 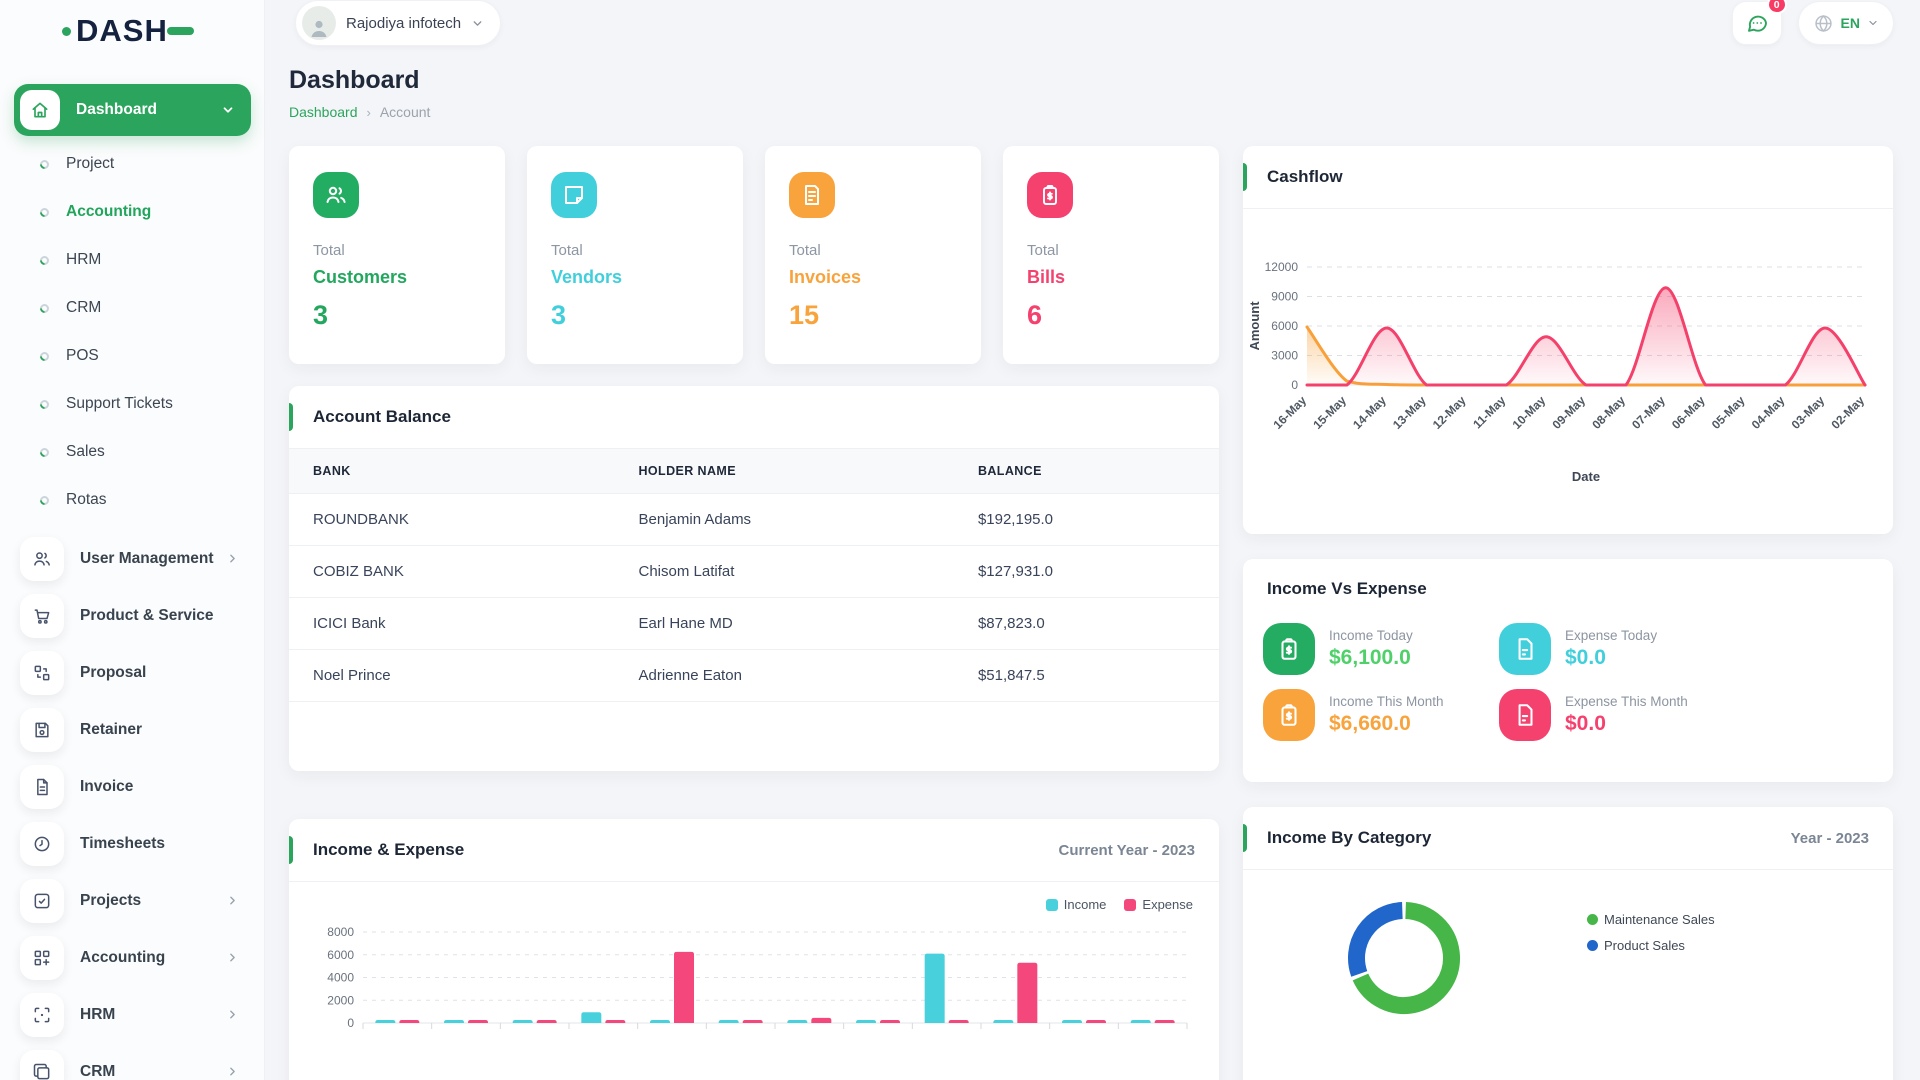 What do you see at coordinates (559, 315) in the screenshot?
I see `stat-value: 3` at bounding box center [559, 315].